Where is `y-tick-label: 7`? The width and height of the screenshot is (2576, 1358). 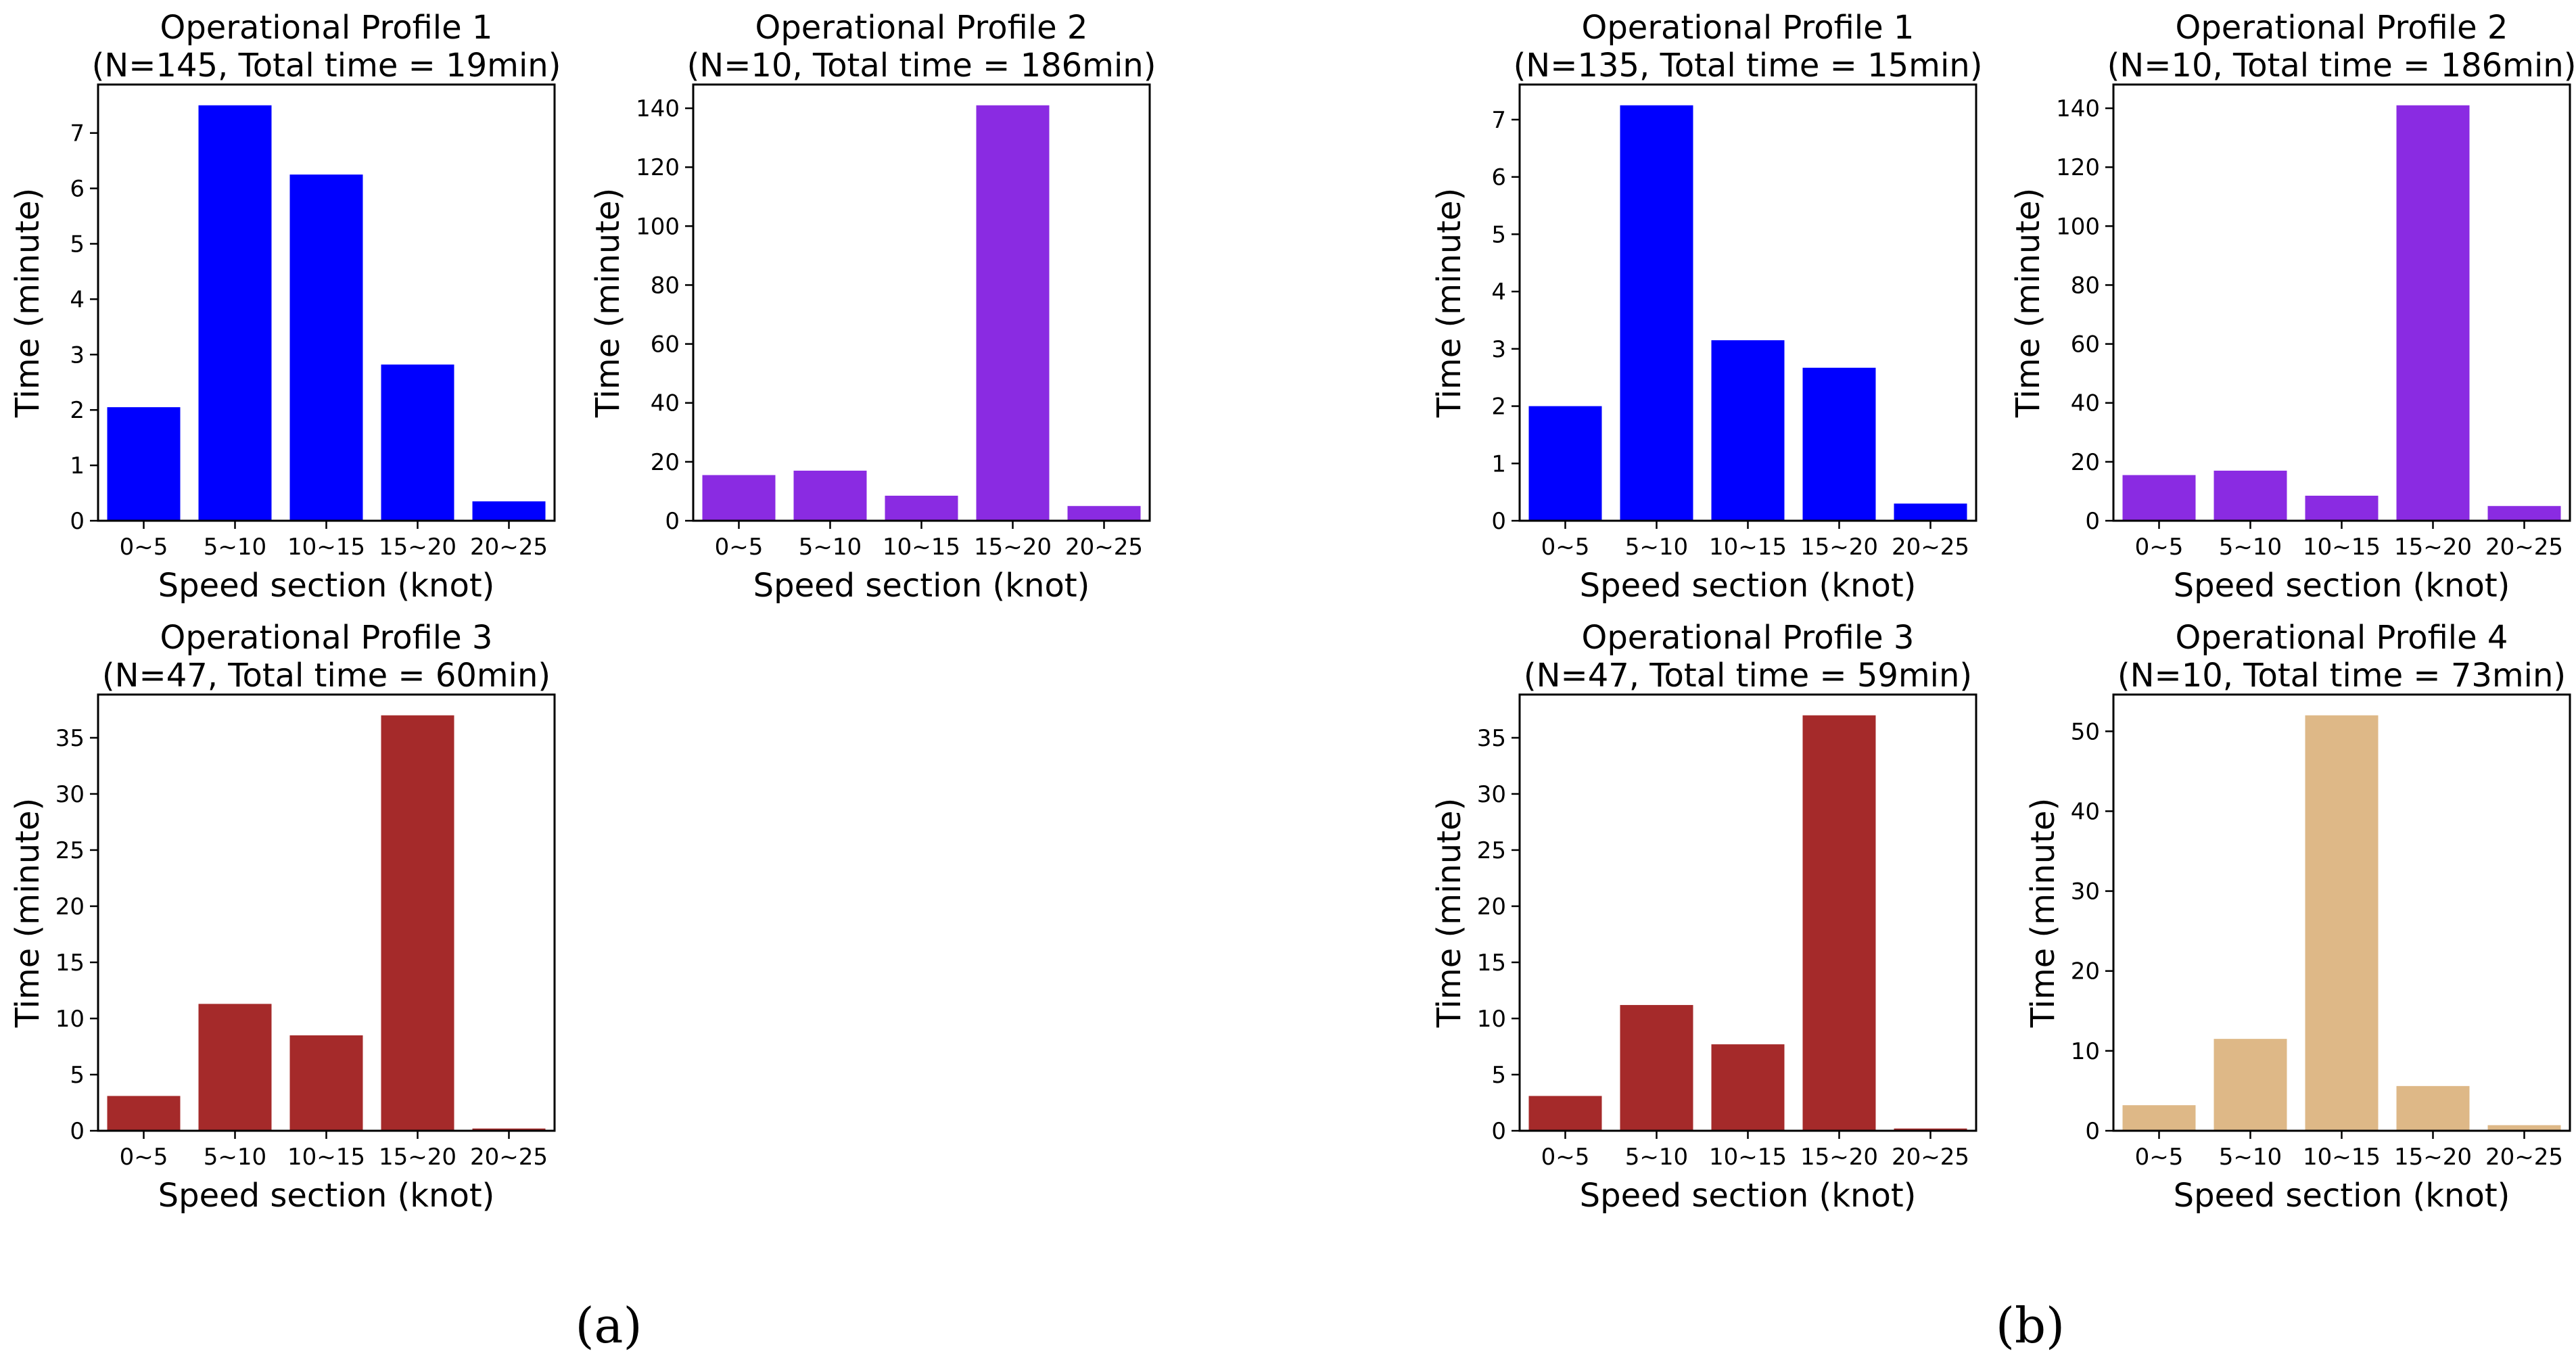
y-tick-label: 7 is located at coordinates (1498, 120).